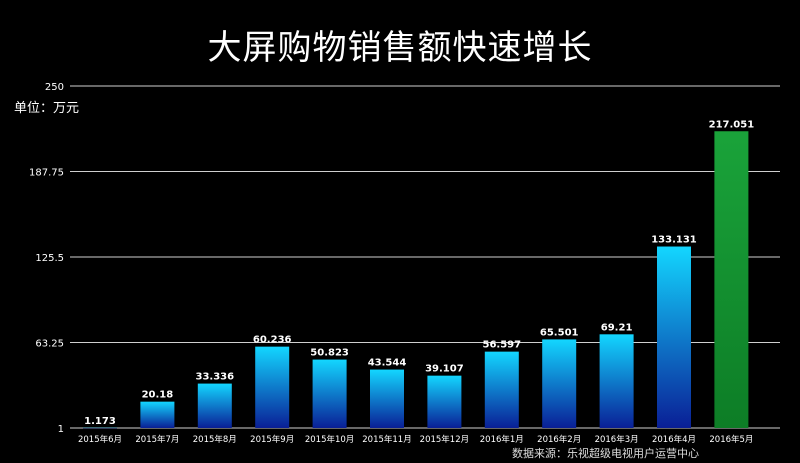 This screenshot has width=800, height=463. I want to click on chart-title: 大屏购物销售额快速增长, so click(400, 48).